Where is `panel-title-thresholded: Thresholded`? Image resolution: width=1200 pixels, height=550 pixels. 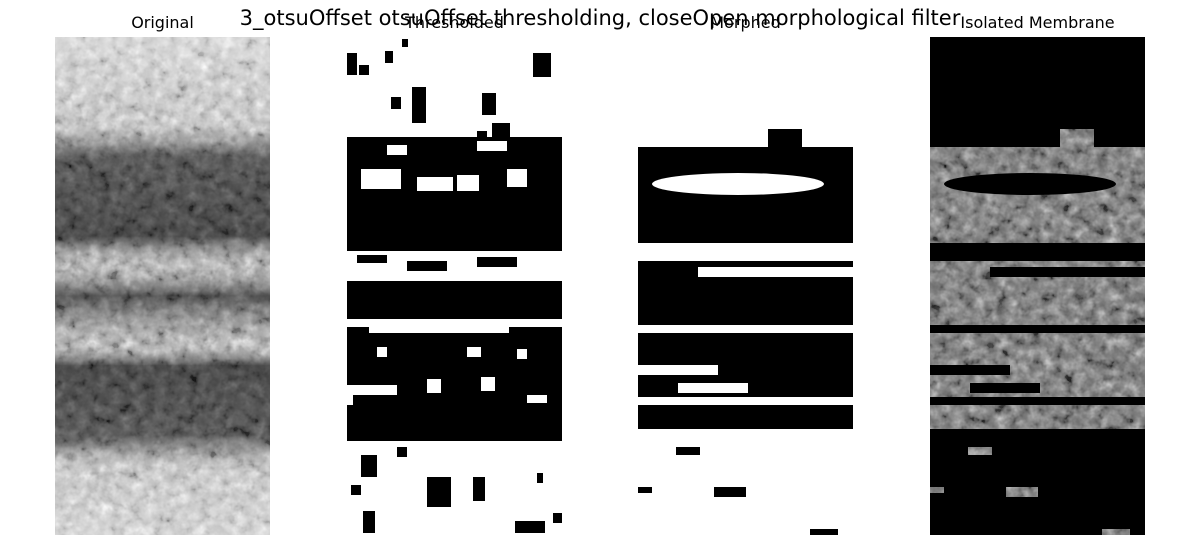
panel-title-thresholded: Thresholded is located at coordinates (454, 22).